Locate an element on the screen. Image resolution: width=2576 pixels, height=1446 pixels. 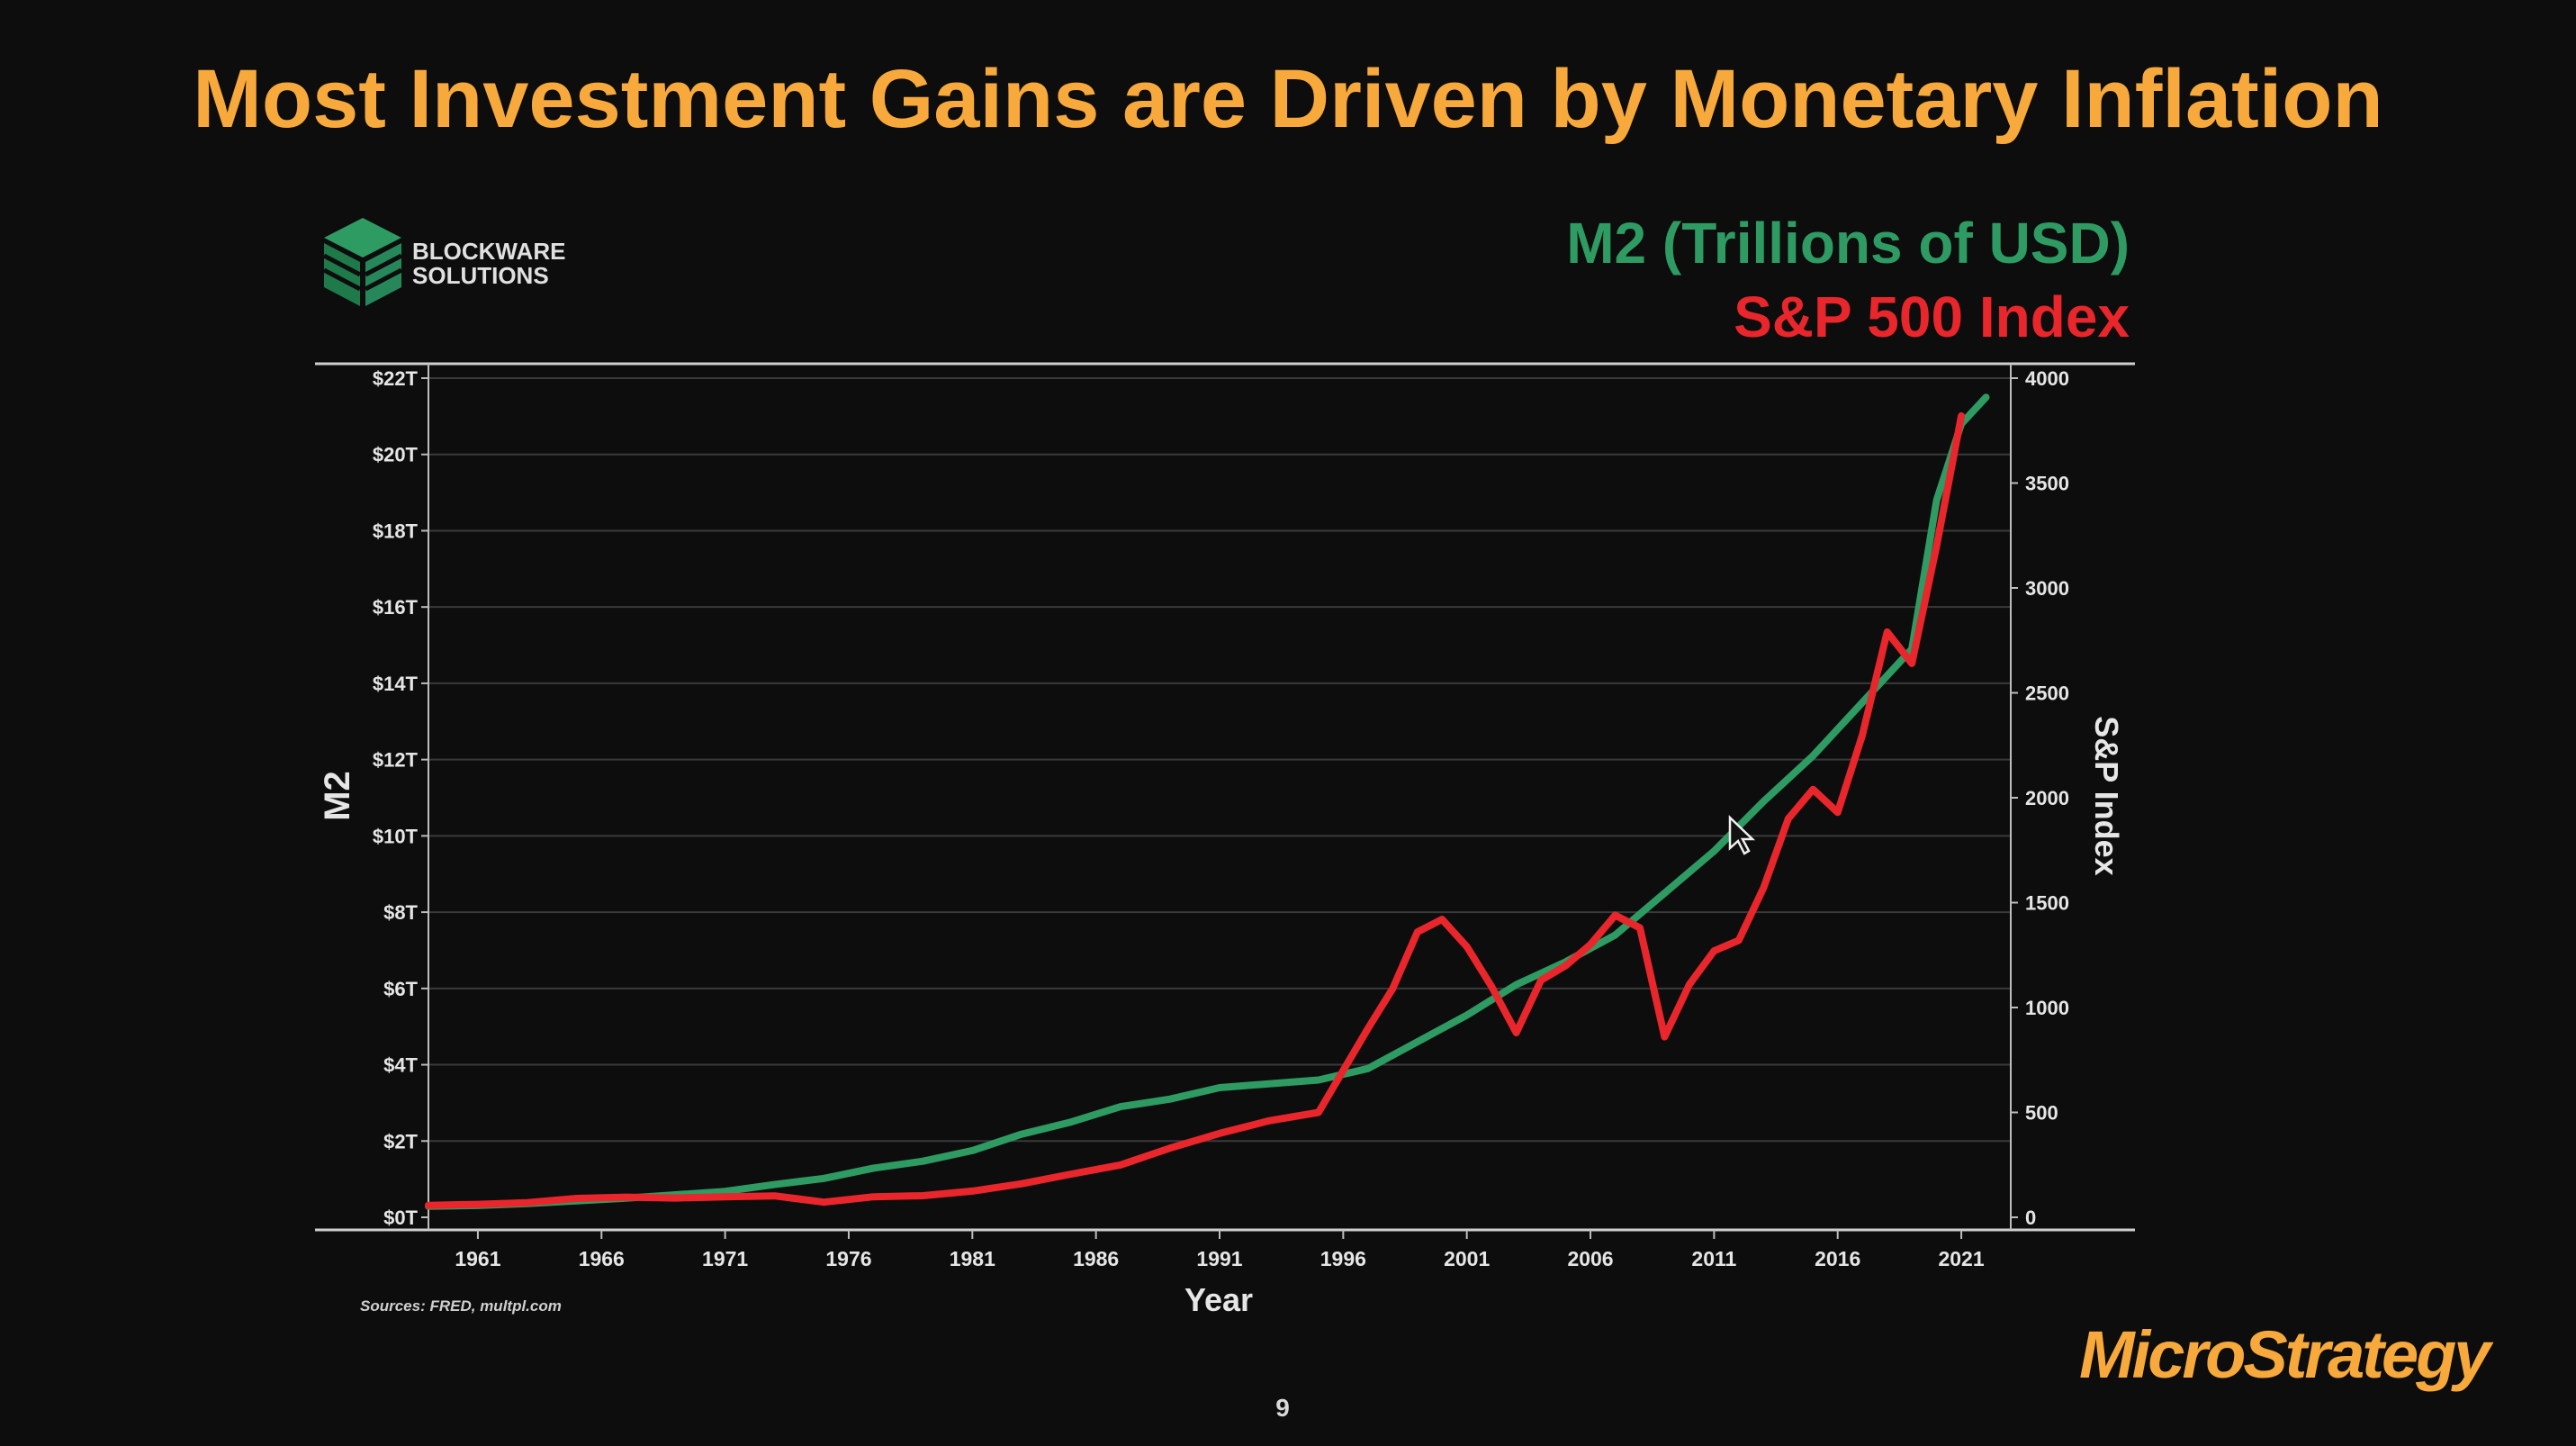
y-right-tick-label: 2500 is located at coordinates (2047, 693).